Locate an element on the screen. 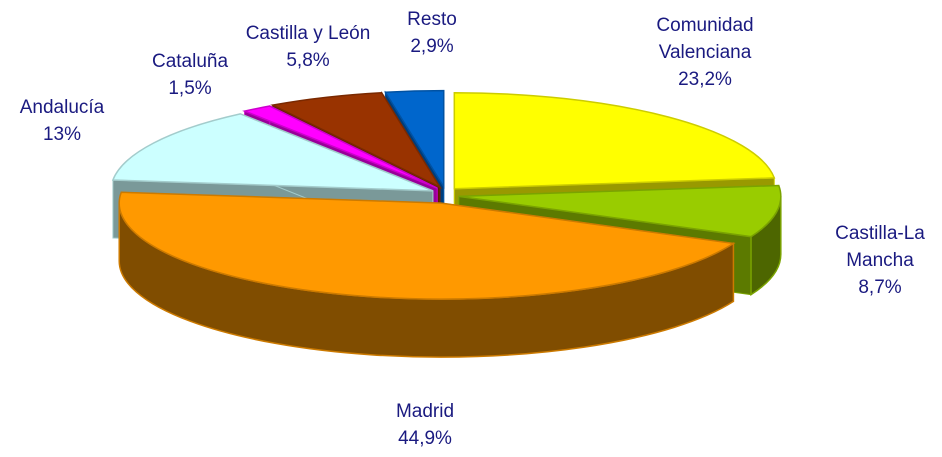  category-label: Castilla-La Mancha is located at coordinates (880, 247).